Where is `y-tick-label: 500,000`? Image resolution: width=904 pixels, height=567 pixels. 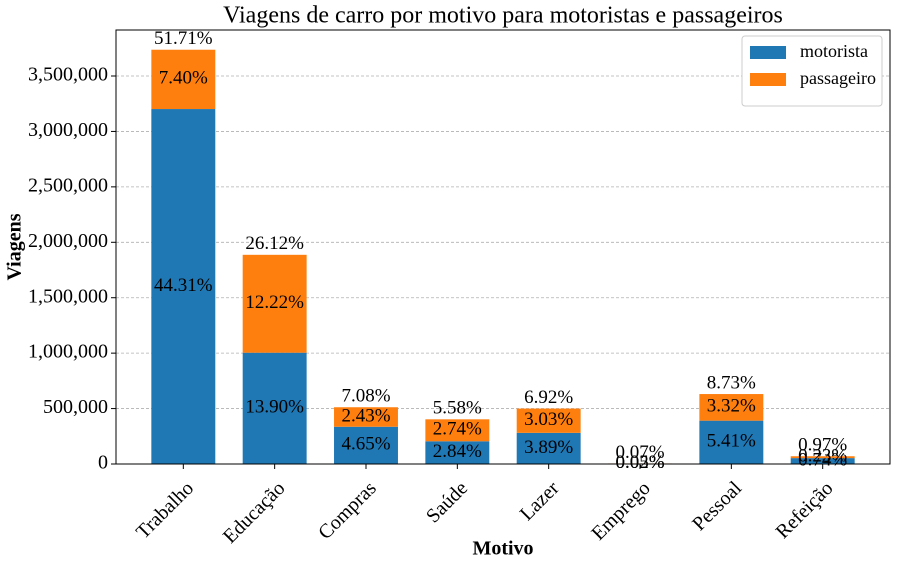 y-tick-label: 500,000 is located at coordinates (75, 407).